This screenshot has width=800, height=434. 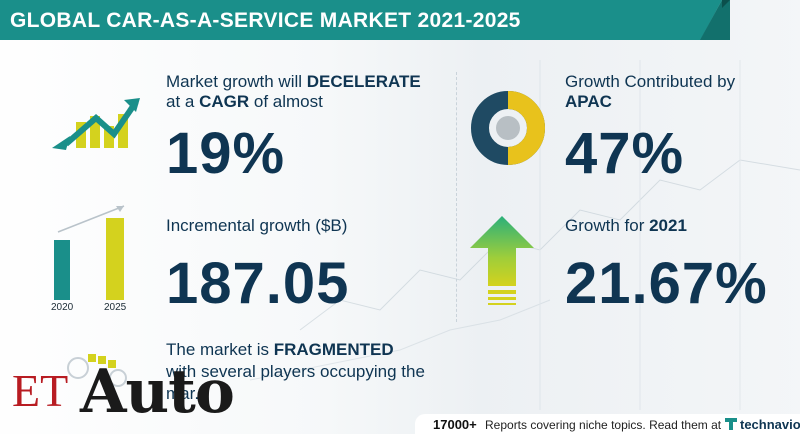 What do you see at coordinates (456, 197) in the screenshot?
I see `column-divider` at bounding box center [456, 197].